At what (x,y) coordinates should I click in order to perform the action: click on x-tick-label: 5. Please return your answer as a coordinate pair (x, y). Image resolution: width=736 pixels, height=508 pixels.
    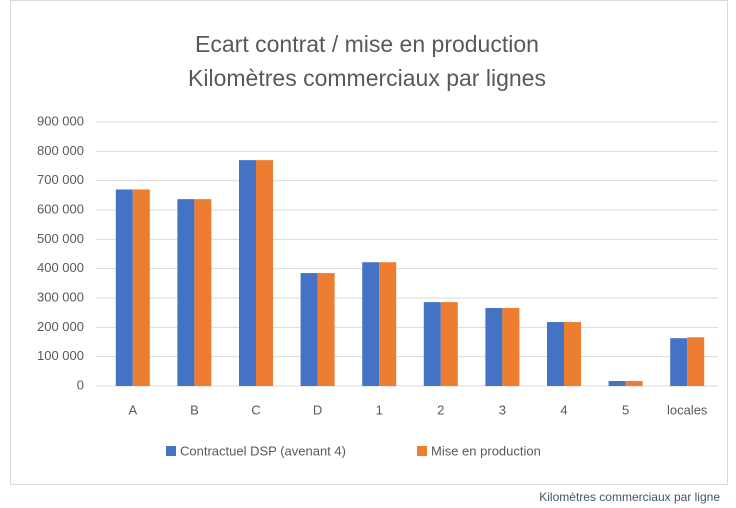
    Looking at the image, I should click on (625, 409).